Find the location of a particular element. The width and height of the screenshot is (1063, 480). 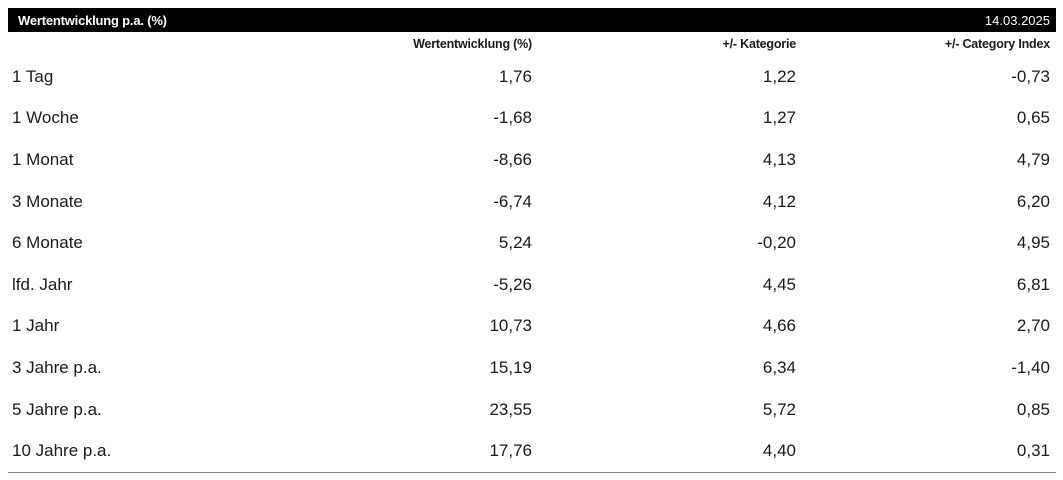

period-label: 6 Monate is located at coordinates (47, 243).